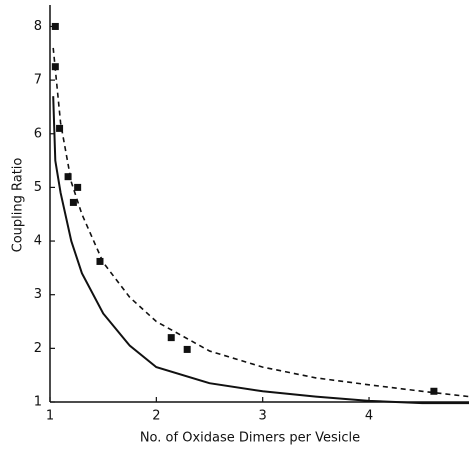 The width and height of the screenshot is (470, 450). What do you see at coordinates (50, 416) in the screenshot?
I see `x-tick-label: 1` at bounding box center [50, 416].